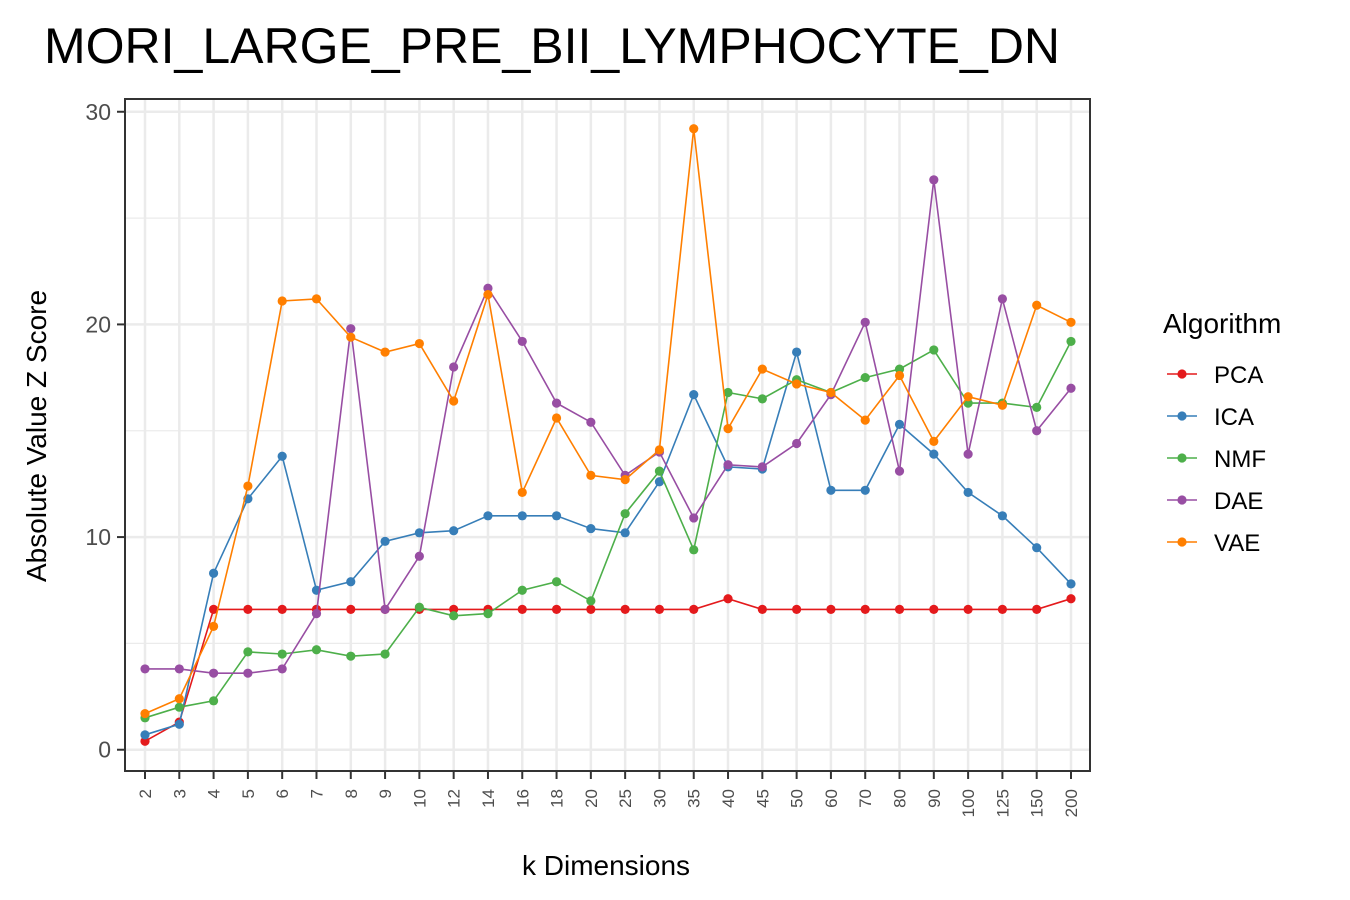 The width and height of the screenshot is (1350, 900). Describe the element at coordinates (606, 865) in the screenshot. I see `x-axis-label: k Dimensions` at that location.